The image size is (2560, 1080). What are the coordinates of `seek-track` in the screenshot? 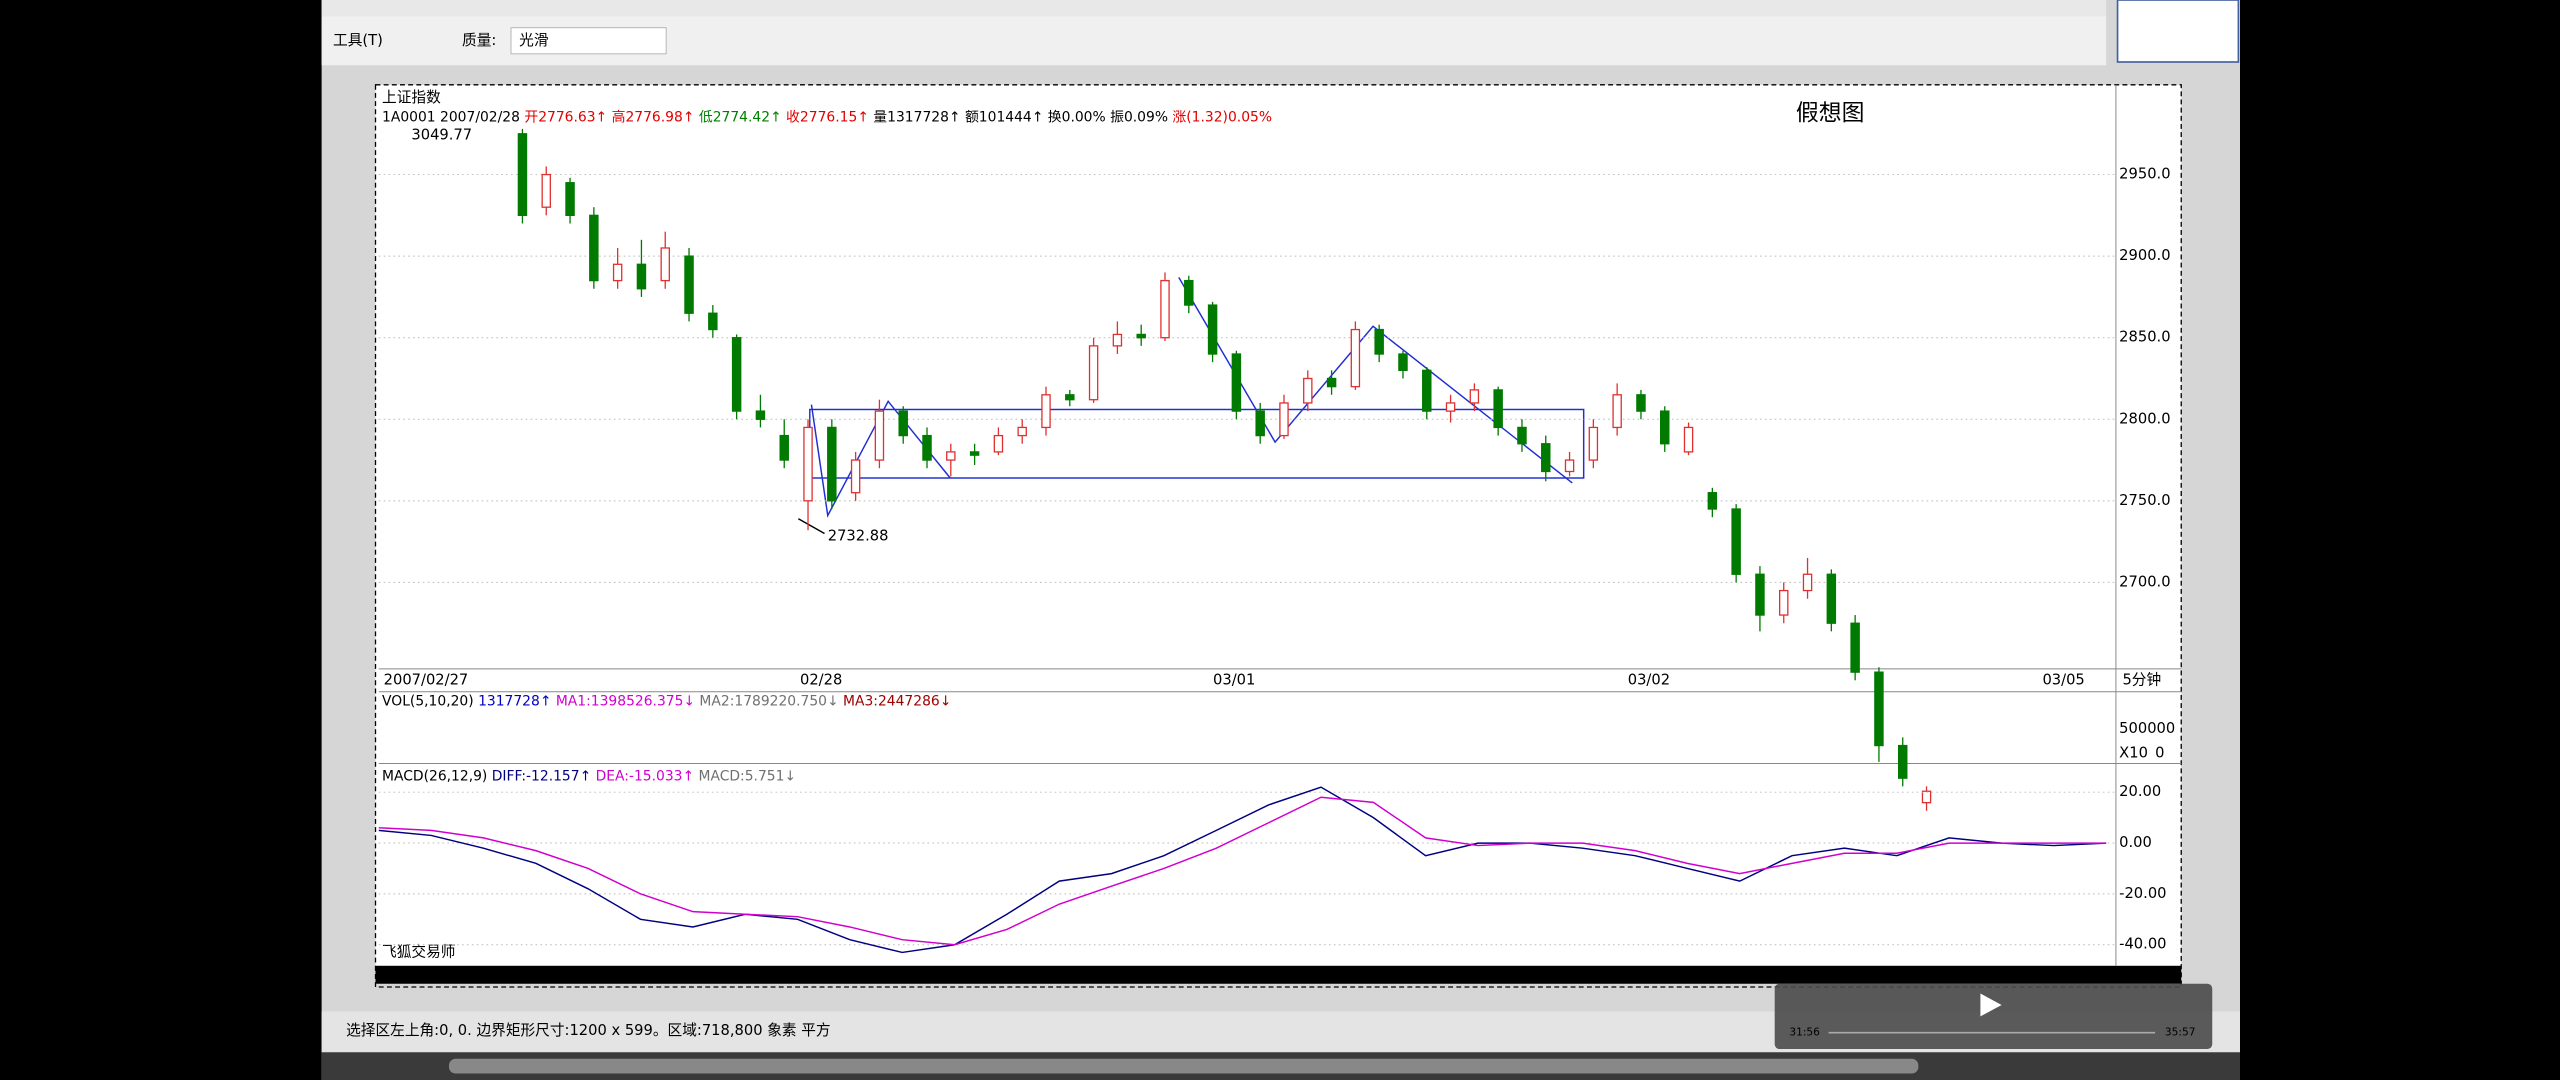 It's located at (1183, 1066).